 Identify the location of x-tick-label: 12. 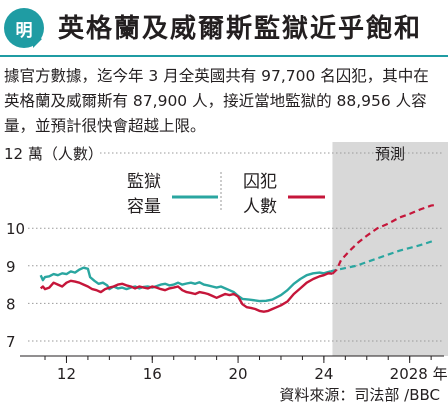
(66, 373).